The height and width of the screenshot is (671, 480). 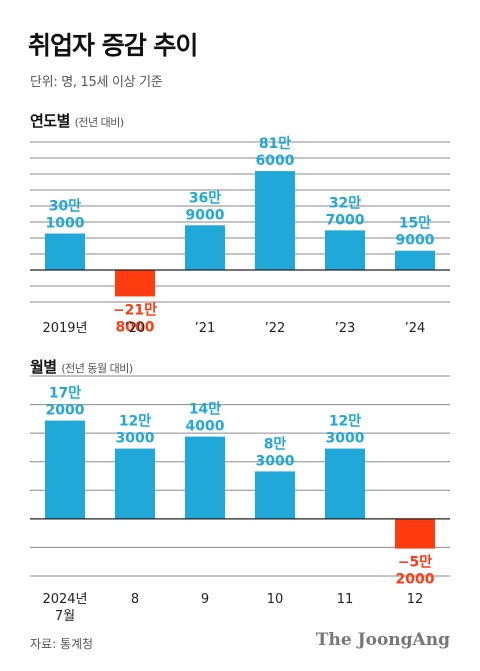 I want to click on yearly-data-label: 1000, so click(x=65, y=224).